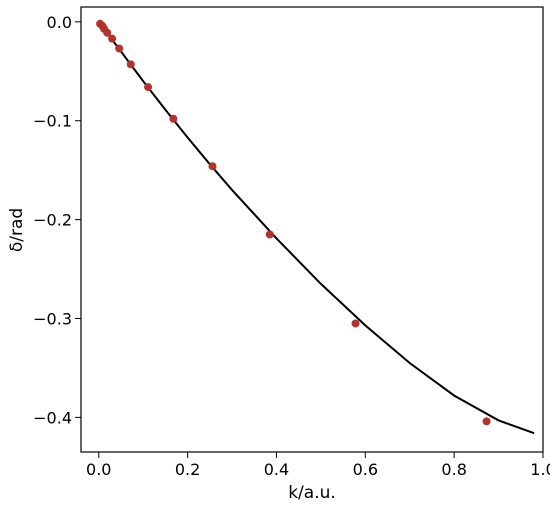 This screenshot has height=507, width=550. What do you see at coordinates (52, 220) in the screenshot?
I see `y-tick-label: −0.2` at bounding box center [52, 220].